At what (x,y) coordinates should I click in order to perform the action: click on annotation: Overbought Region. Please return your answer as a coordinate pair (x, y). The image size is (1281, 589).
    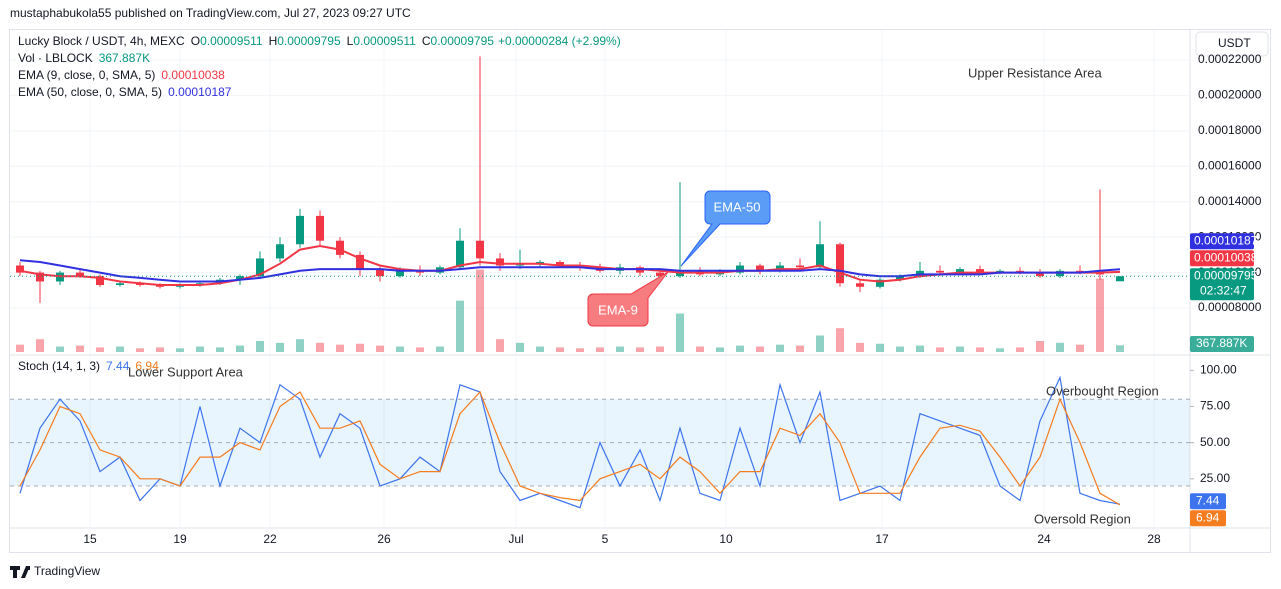
    Looking at the image, I should click on (1102, 390).